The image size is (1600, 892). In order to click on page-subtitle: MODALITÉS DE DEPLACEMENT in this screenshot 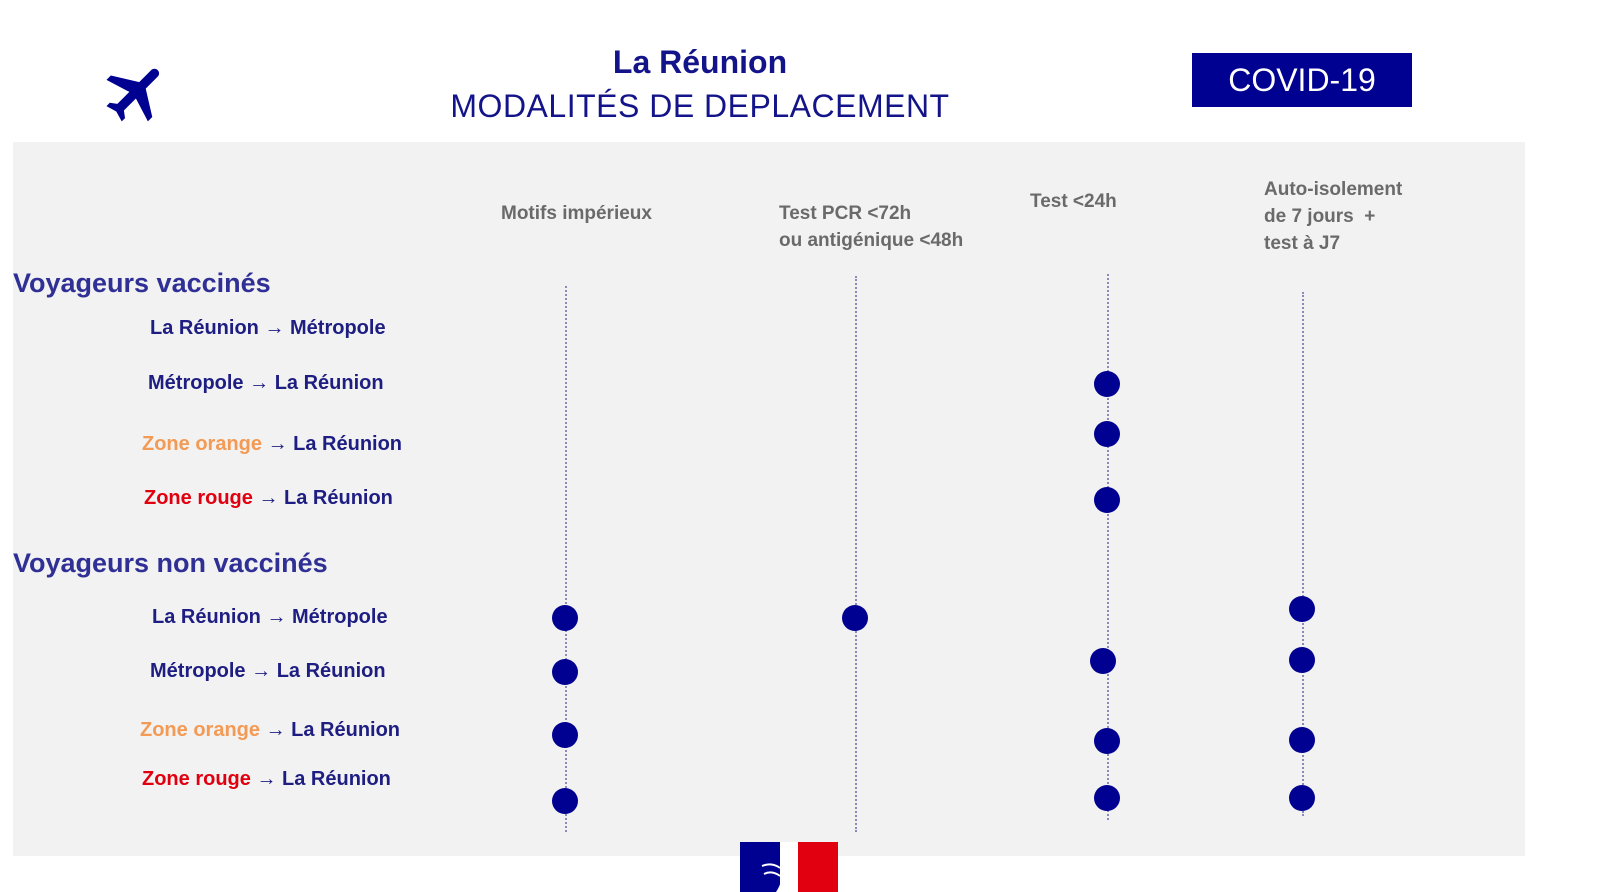, I will do `click(700, 106)`.